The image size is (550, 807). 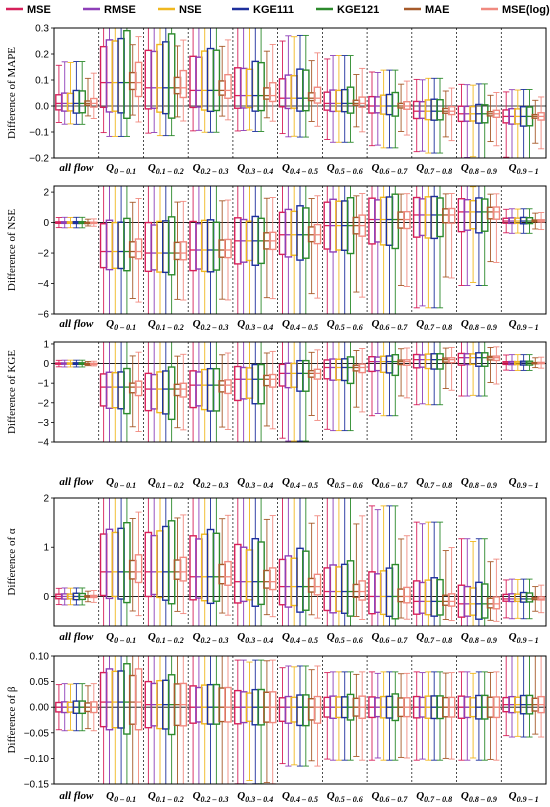 What do you see at coordinates (372, 379) in the screenshot?
I see `box-mse-cat7` at bounding box center [372, 379].